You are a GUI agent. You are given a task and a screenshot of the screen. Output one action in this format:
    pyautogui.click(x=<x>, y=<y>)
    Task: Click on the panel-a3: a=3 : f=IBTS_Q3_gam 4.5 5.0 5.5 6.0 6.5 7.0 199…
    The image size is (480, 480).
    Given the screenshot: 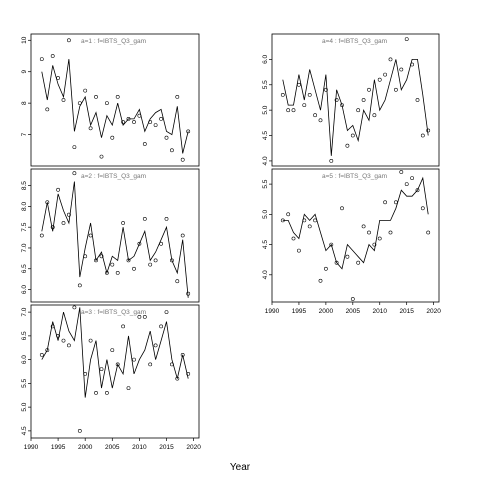 What is the action you would take?
    pyautogui.click(x=111, y=377)
    